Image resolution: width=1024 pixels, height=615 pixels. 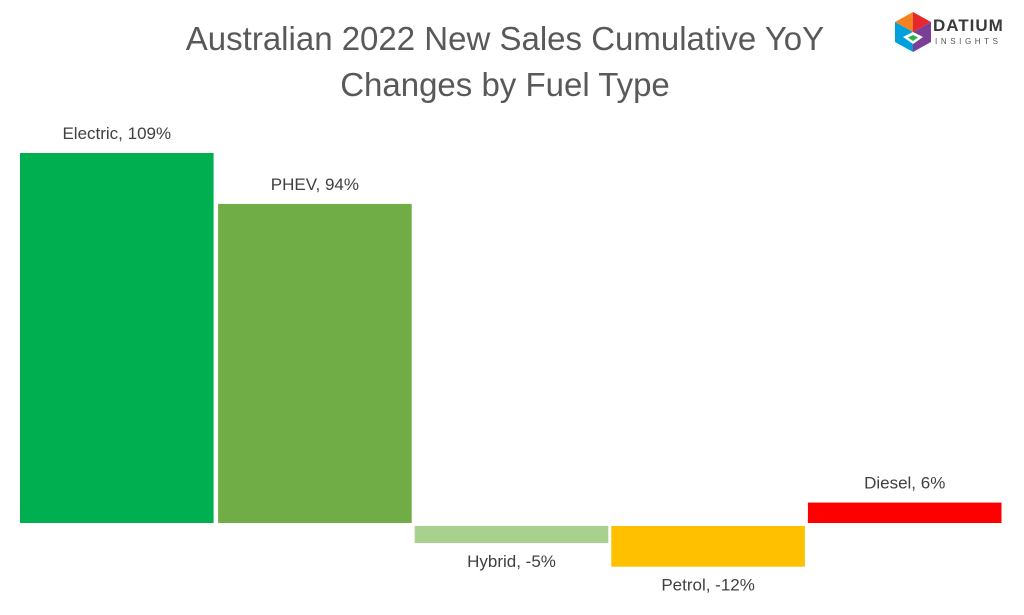 I want to click on bar-electric, so click(x=117, y=338).